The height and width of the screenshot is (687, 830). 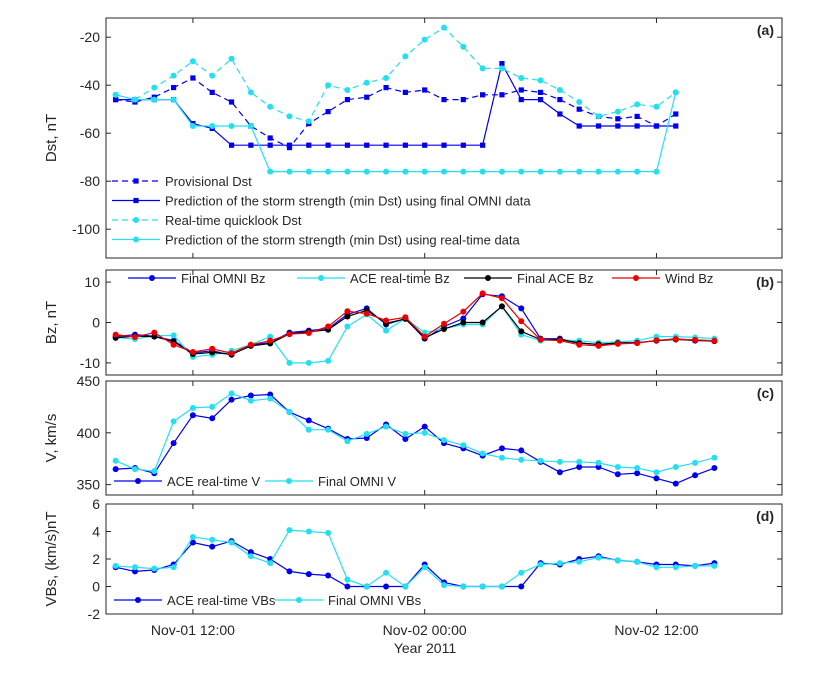 I want to click on panel-b-series-2-line, so click(x=415, y=330).